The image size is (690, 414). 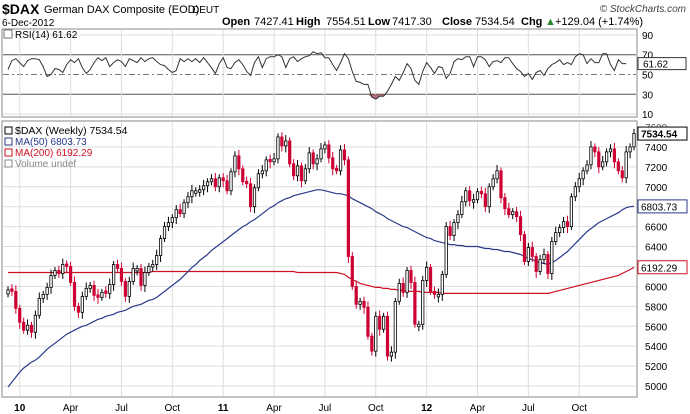 What do you see at coordinates (376, 408) in the screenshot?
I see `x-tick-label: Oct` at bounding box center [376, 408].